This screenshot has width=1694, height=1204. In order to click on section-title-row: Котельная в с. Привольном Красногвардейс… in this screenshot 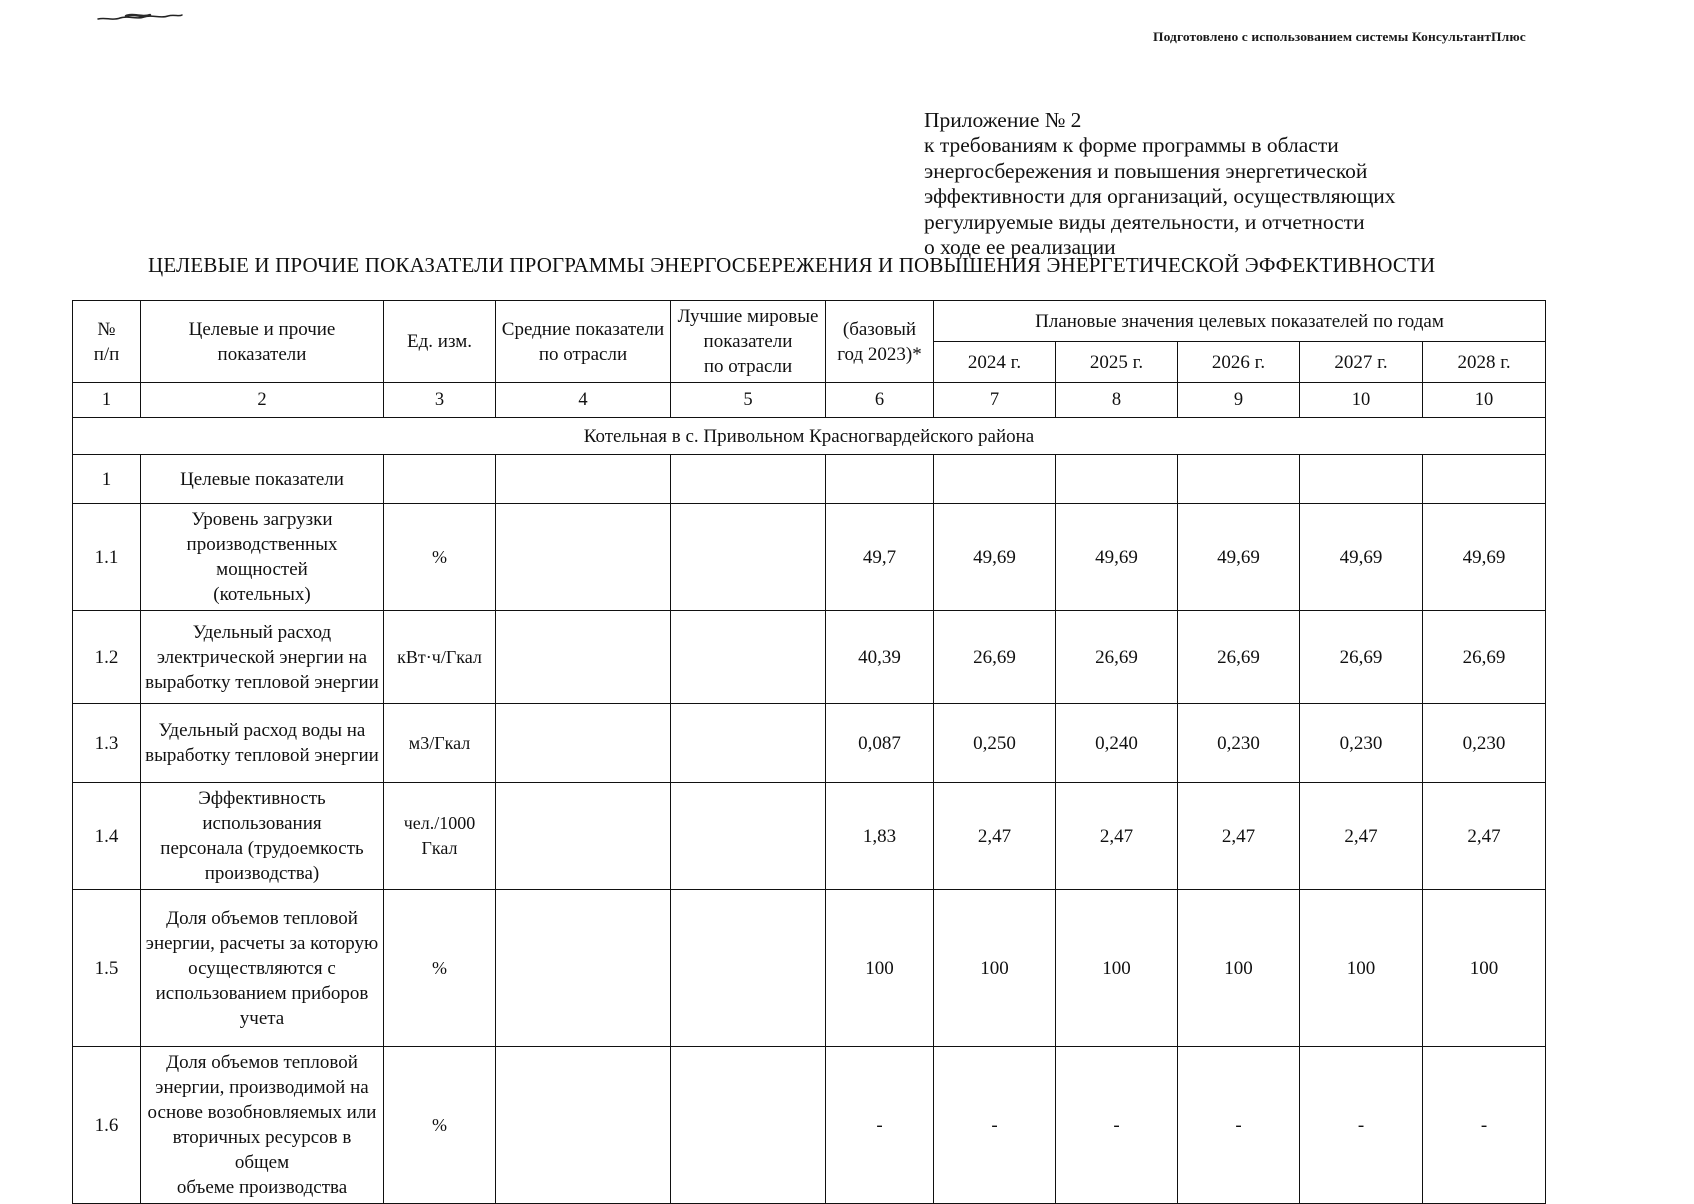, I will do `click(809, 436)`.